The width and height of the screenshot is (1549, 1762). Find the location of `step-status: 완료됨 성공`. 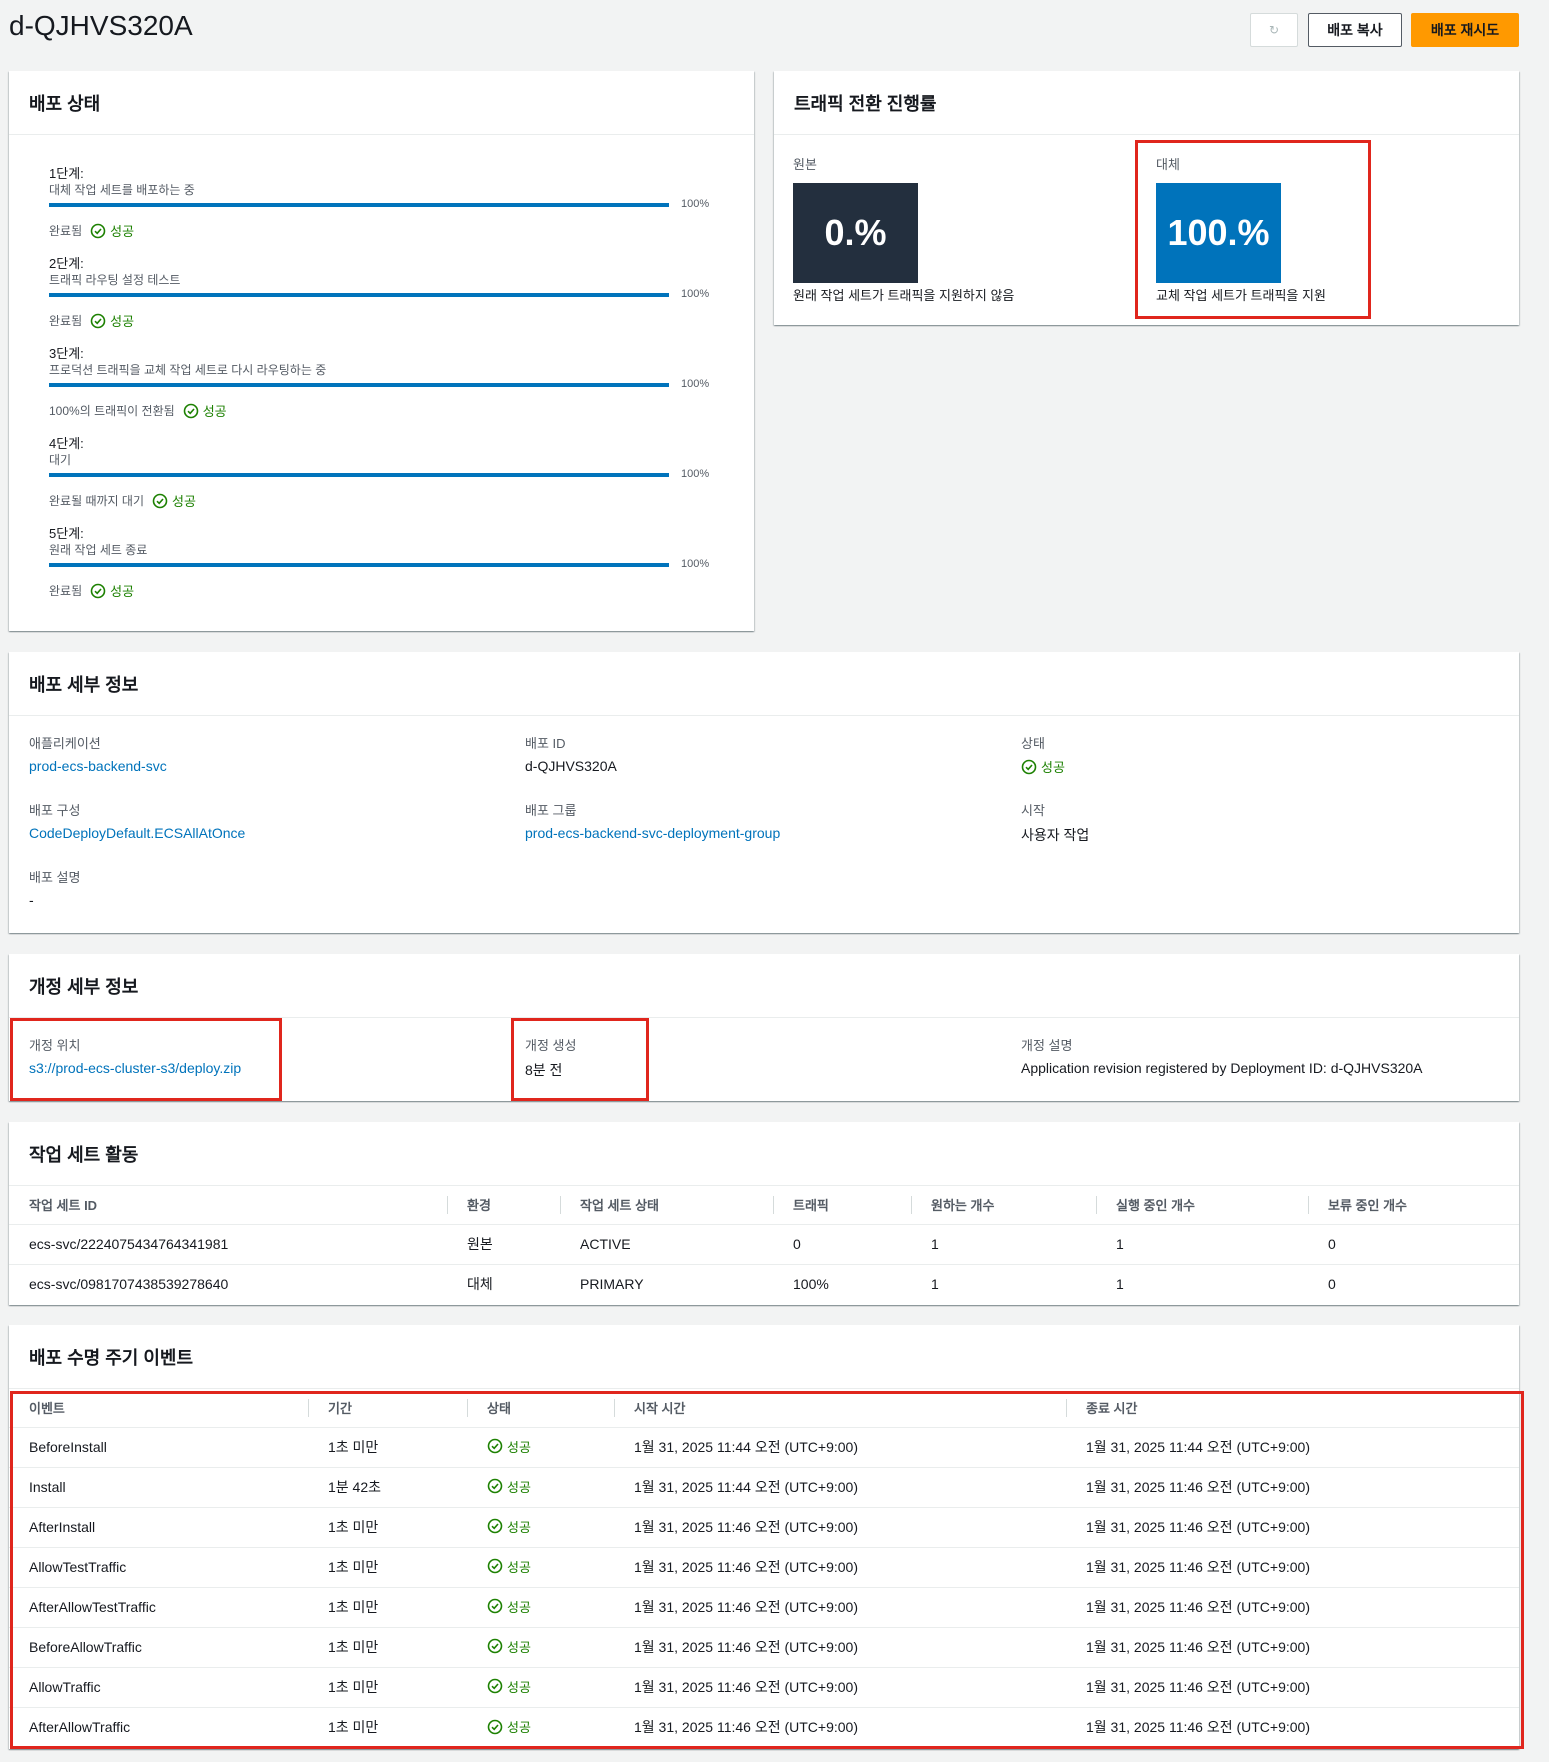

step-status: 완료됨 성공 is located at coordinates (91, 320).